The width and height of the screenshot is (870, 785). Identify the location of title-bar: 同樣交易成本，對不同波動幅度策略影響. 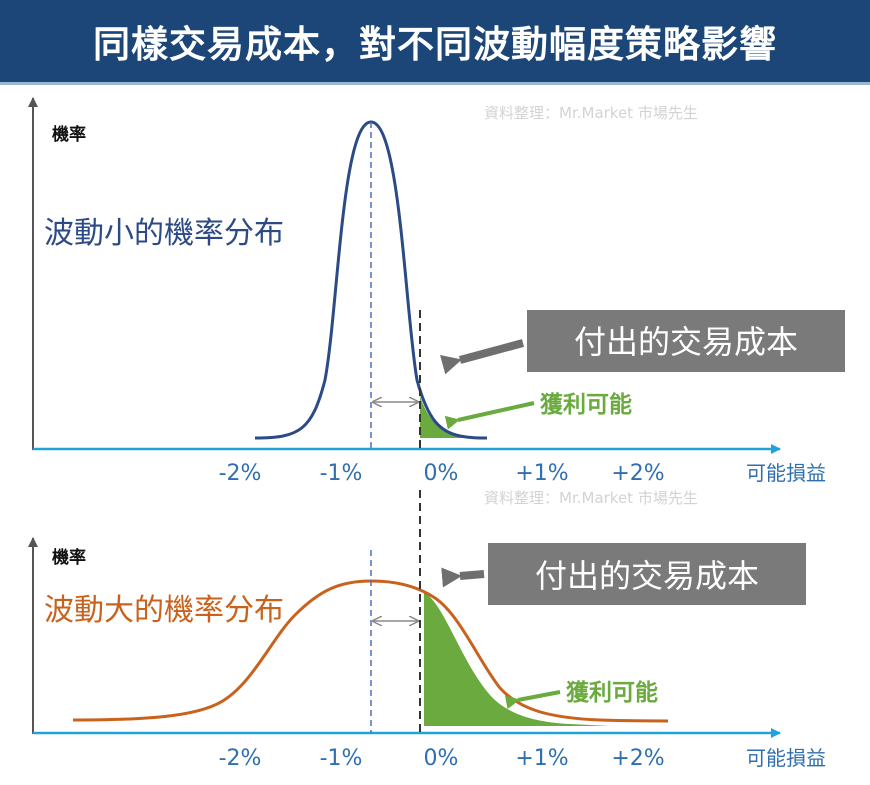
(435, 41).